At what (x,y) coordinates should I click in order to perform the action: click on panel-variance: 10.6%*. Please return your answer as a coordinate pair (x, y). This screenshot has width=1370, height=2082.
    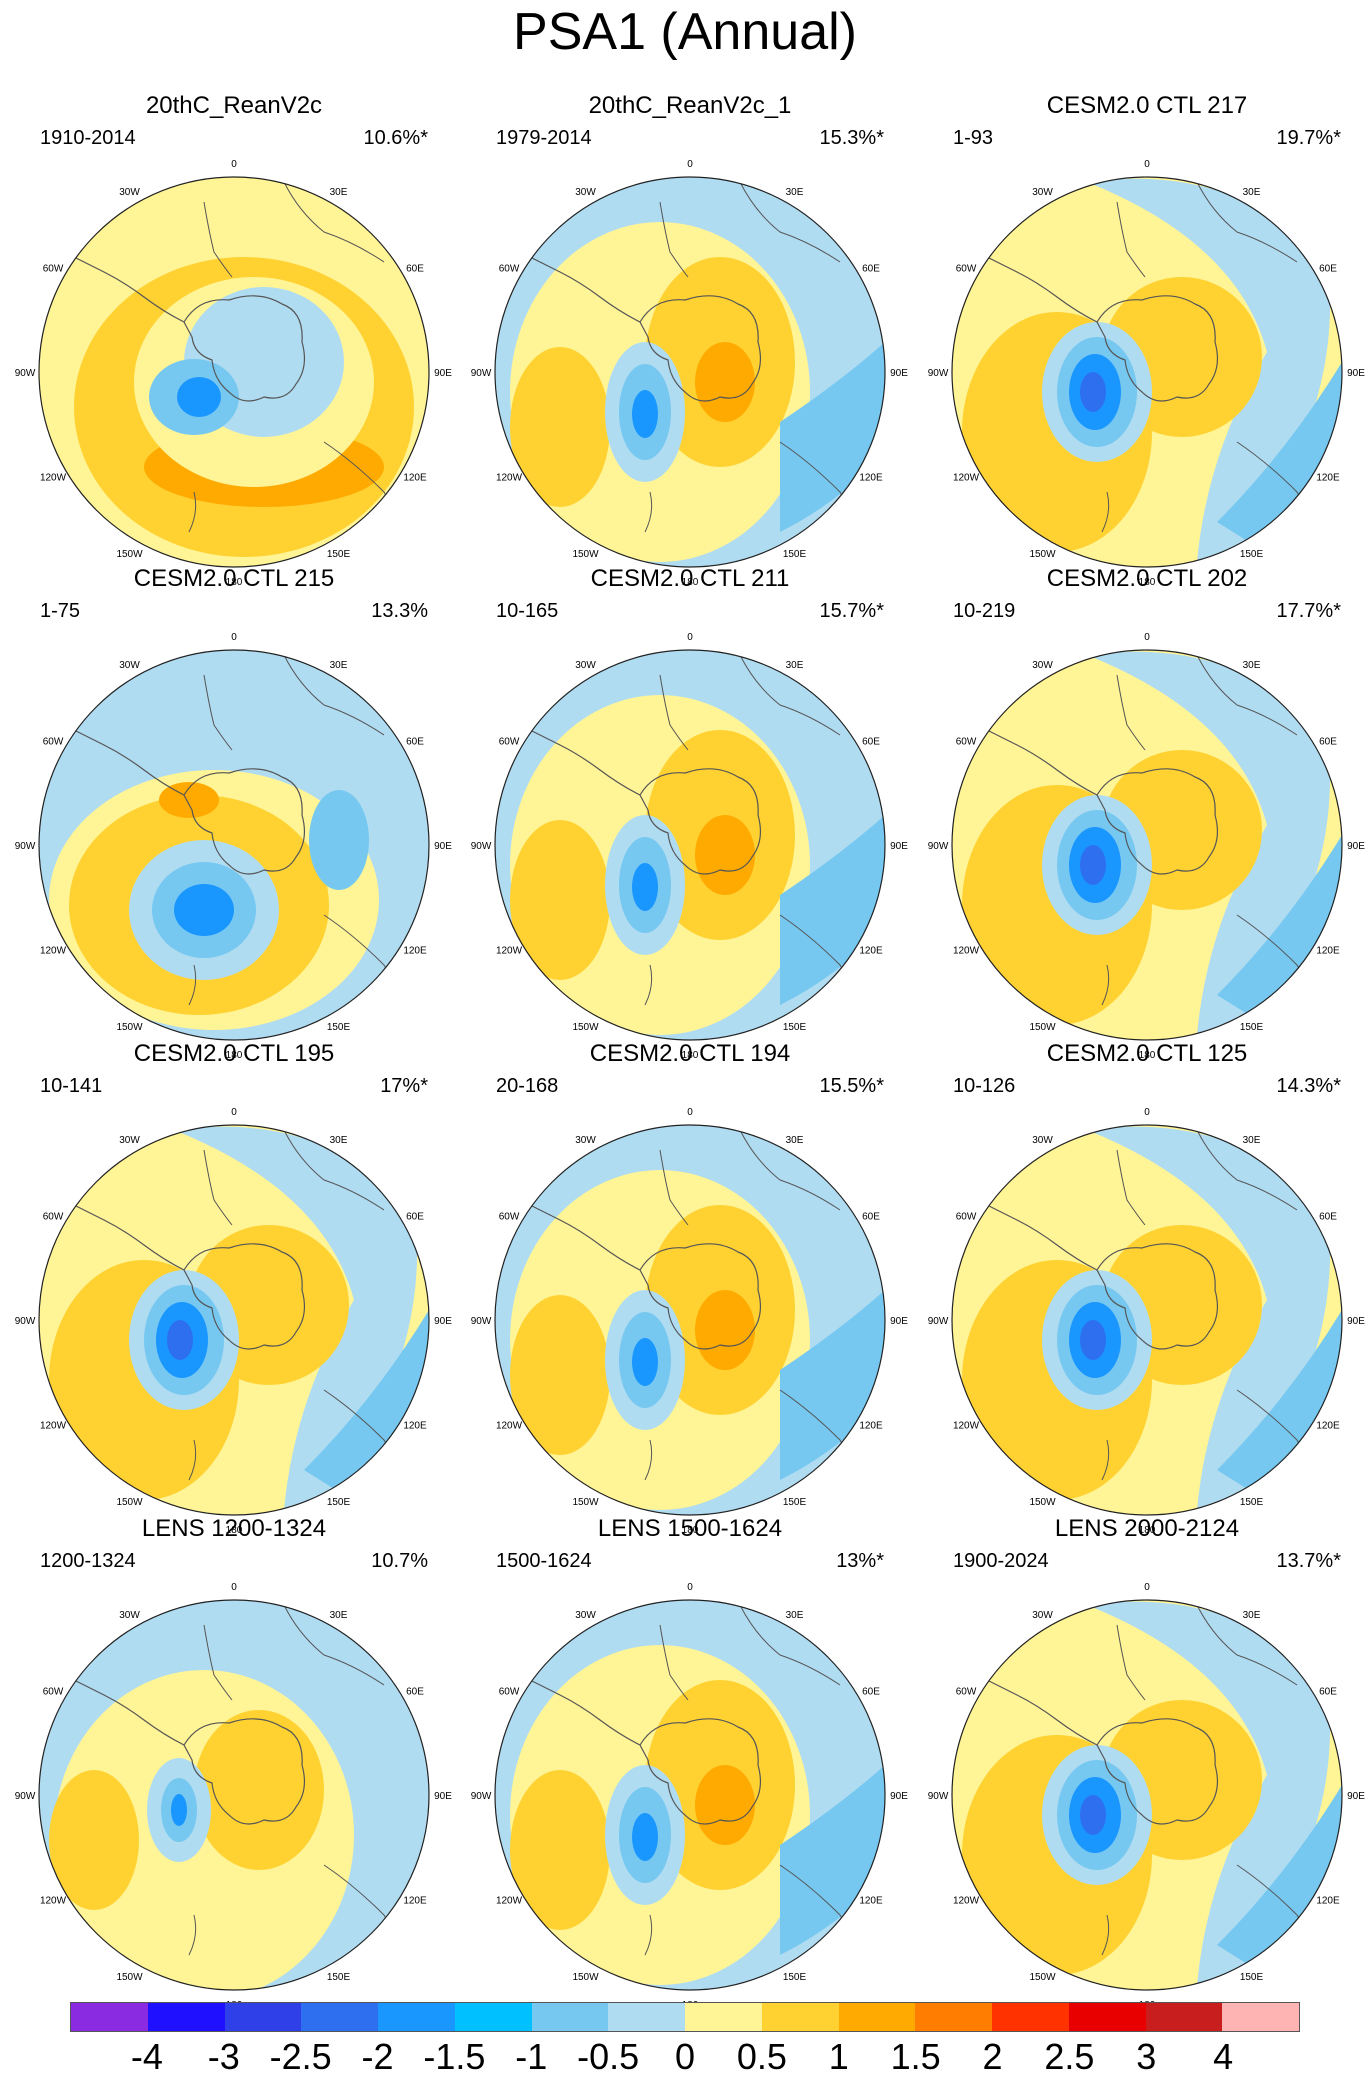
    Looking at the image, I should click on (396, 138).